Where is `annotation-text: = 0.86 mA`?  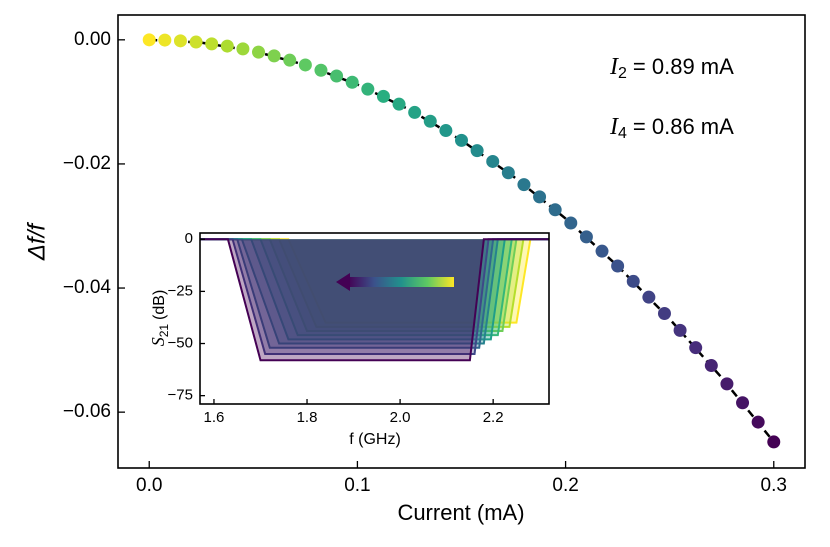 annotation-text: = 0.86 mA is located at coordinates (683, 126).